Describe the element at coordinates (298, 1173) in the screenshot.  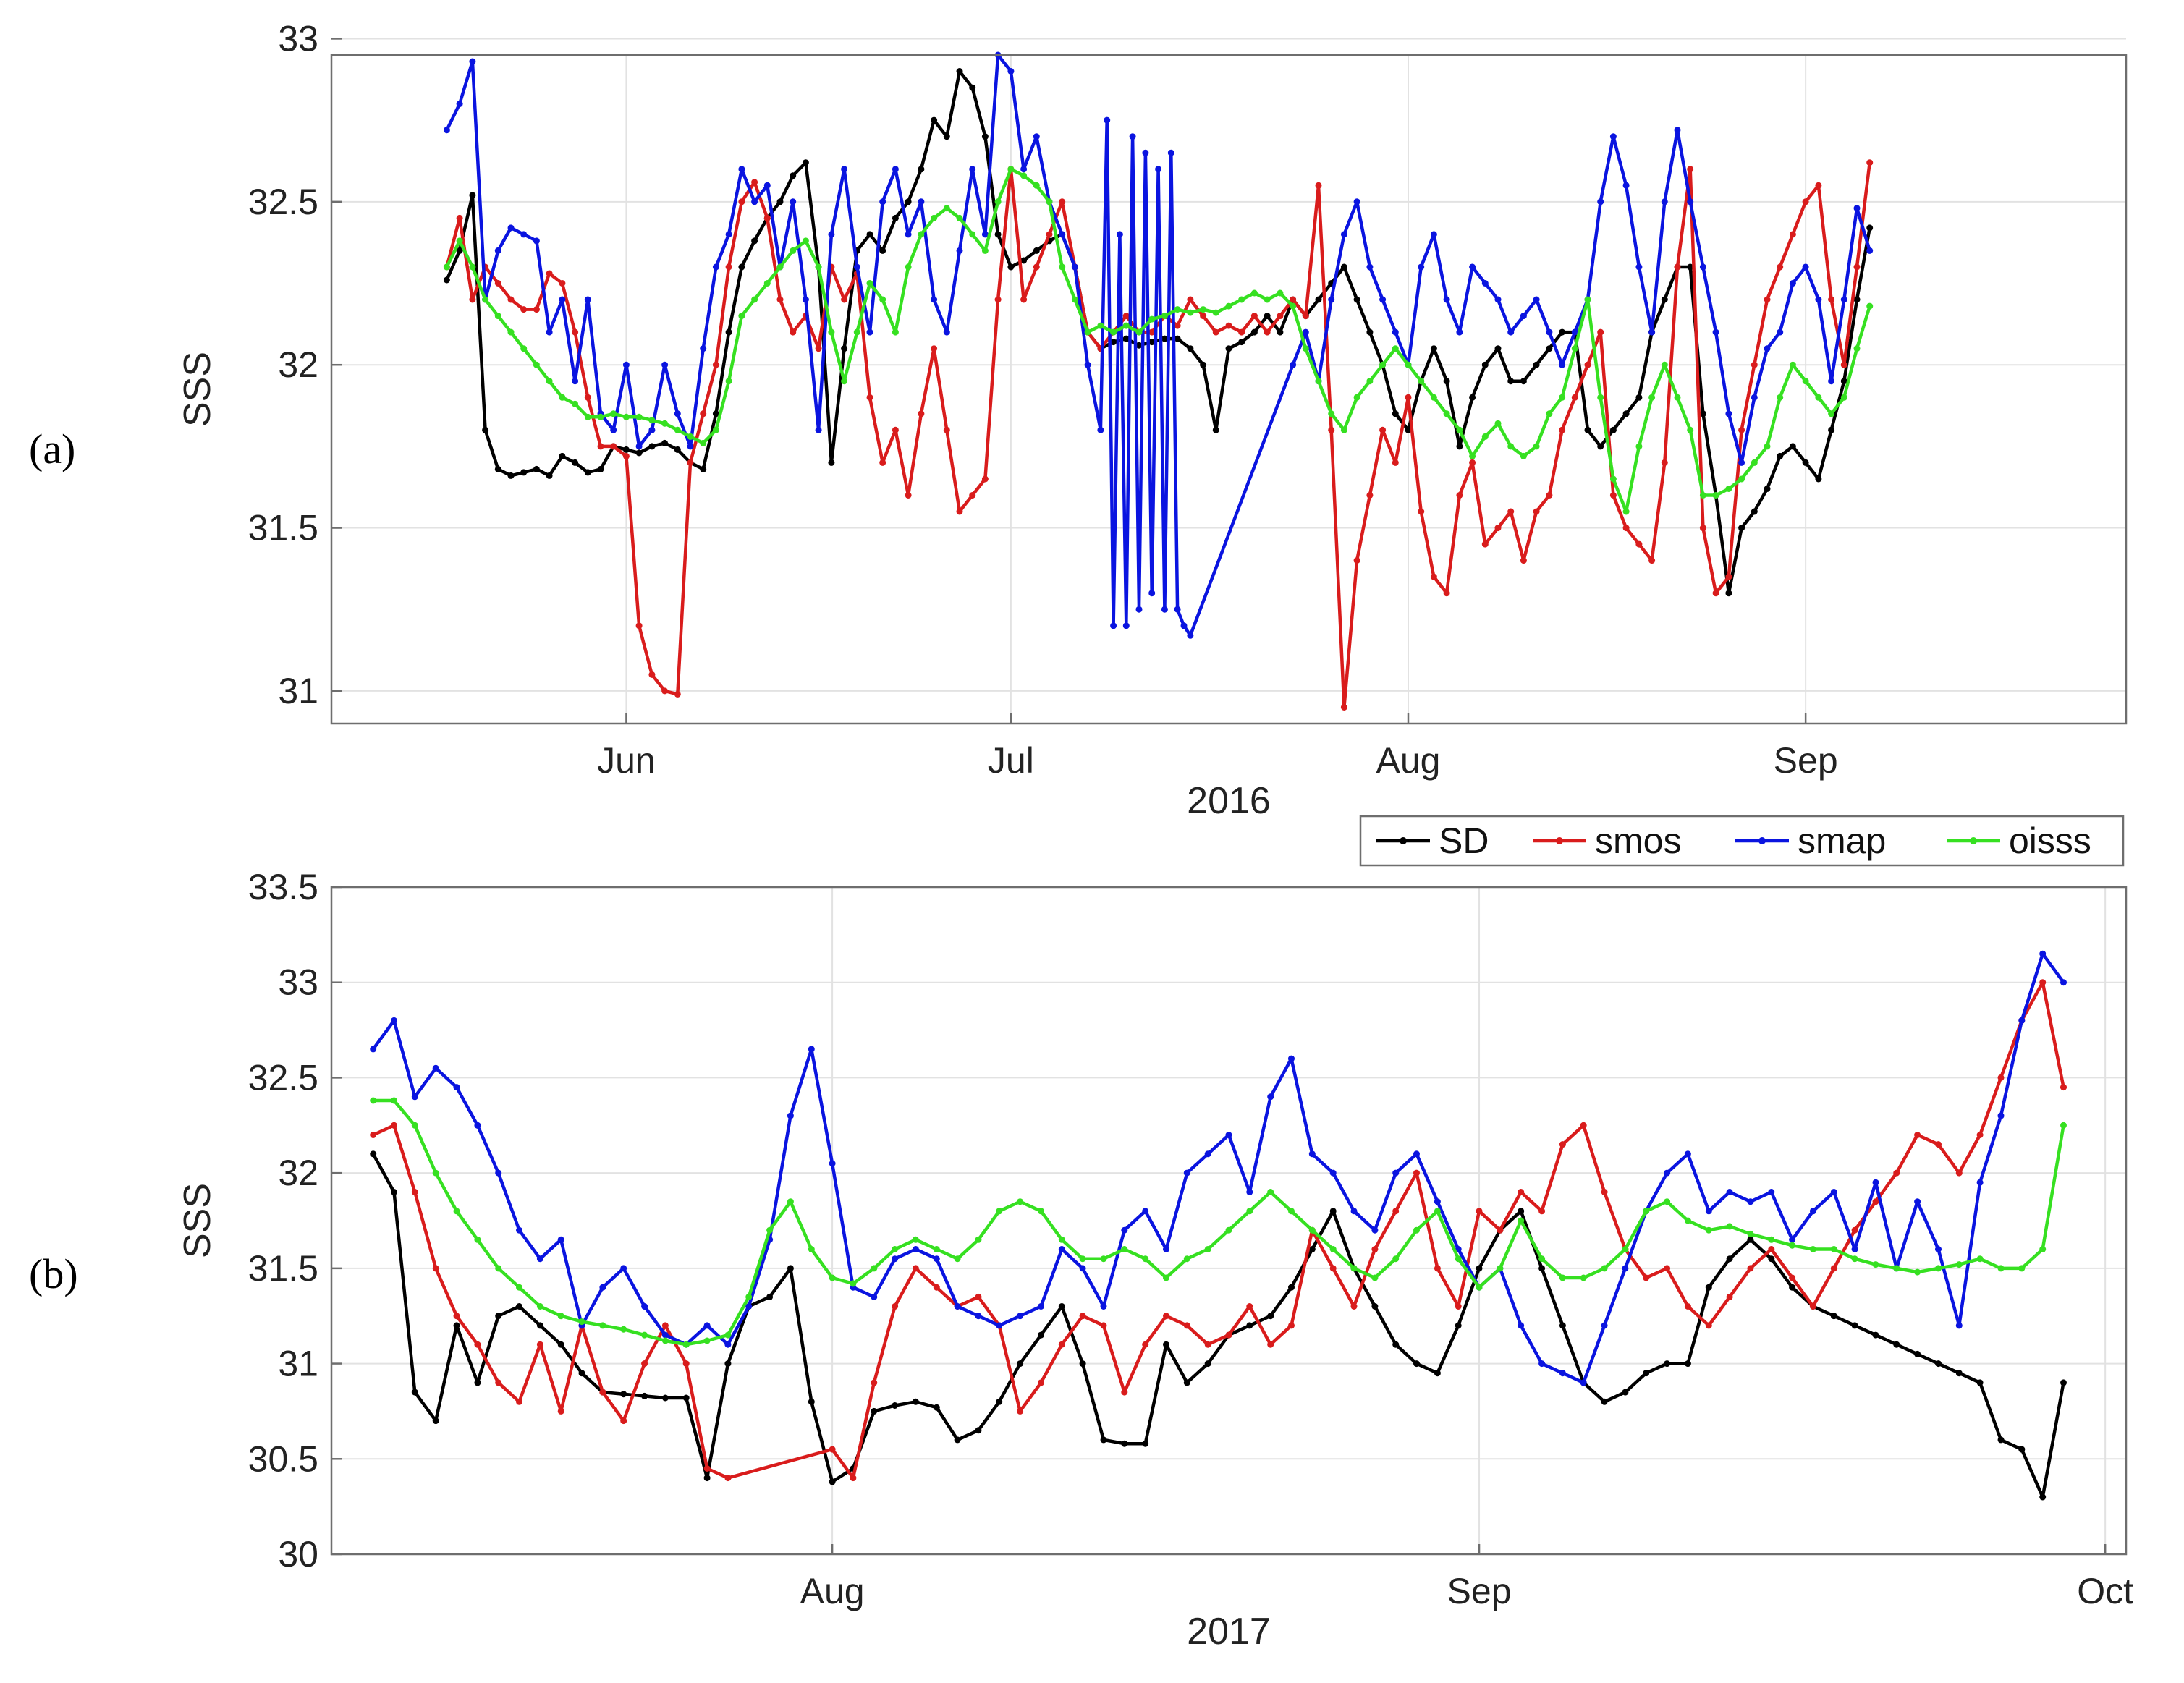
I see `ytick-label-b-4: 32` at that location.